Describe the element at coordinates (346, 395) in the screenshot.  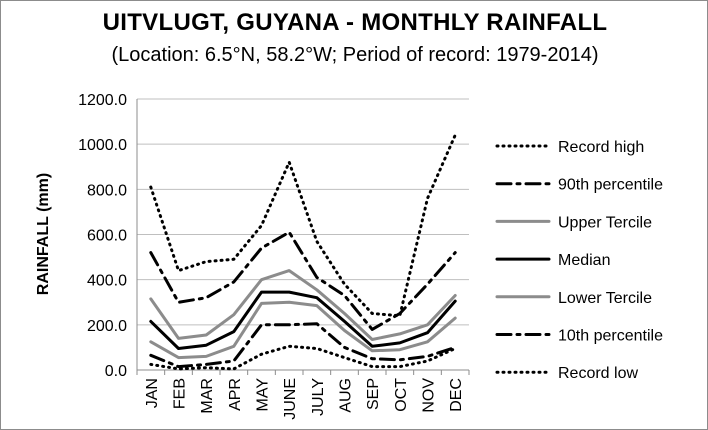
I see `x-tick-label: AUG` at that location.